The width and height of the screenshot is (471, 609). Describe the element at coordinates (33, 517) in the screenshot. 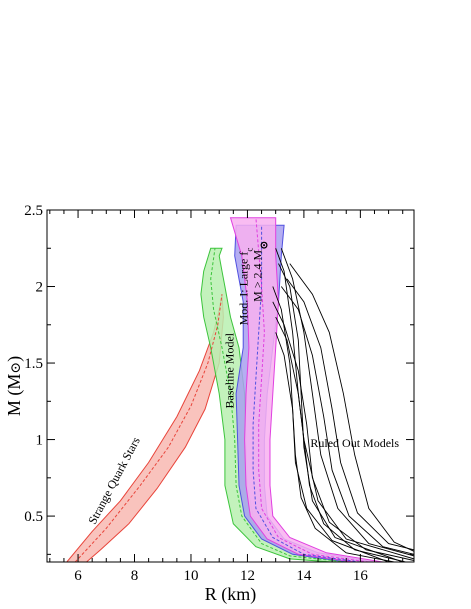

I see `y-tick-label: 0.5` at that location.